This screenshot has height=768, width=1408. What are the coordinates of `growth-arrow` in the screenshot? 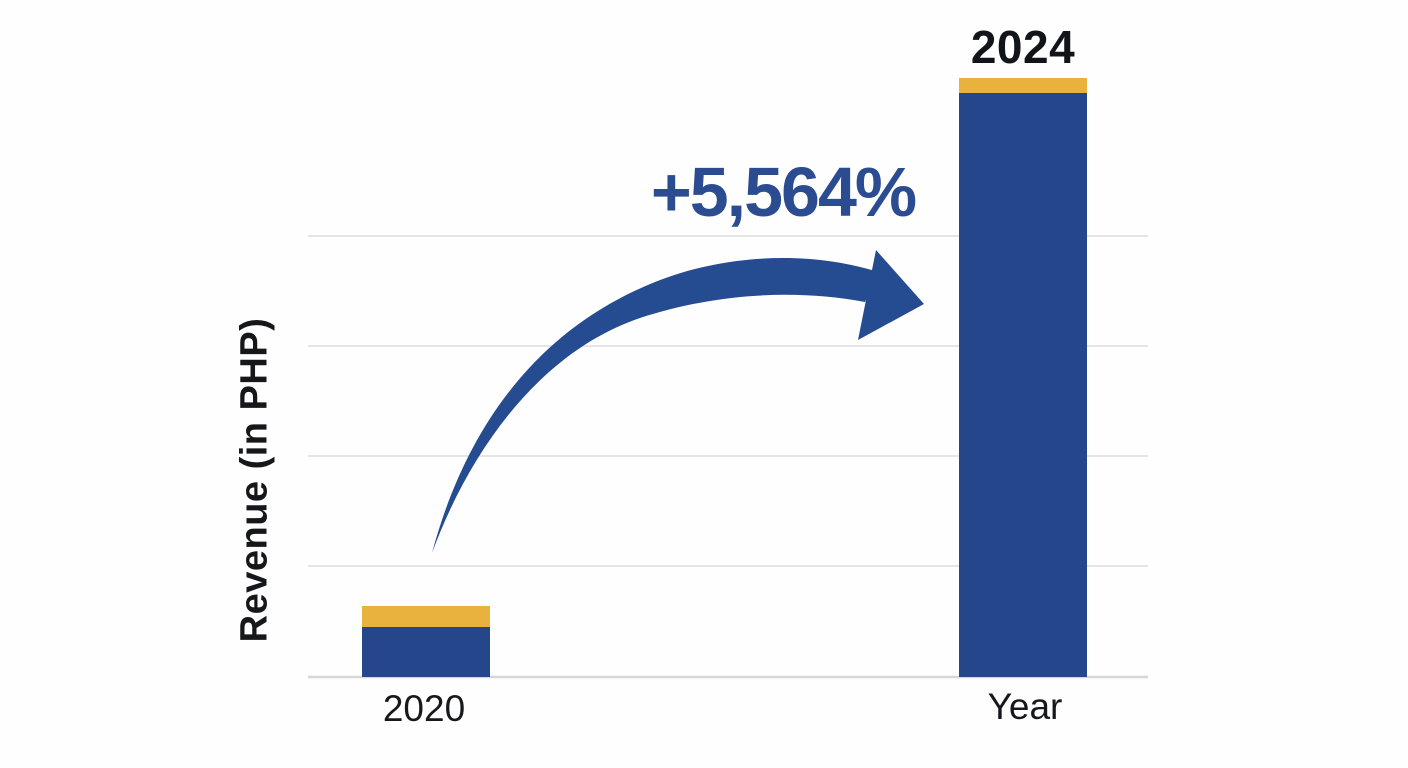 It's located at (678, 401).